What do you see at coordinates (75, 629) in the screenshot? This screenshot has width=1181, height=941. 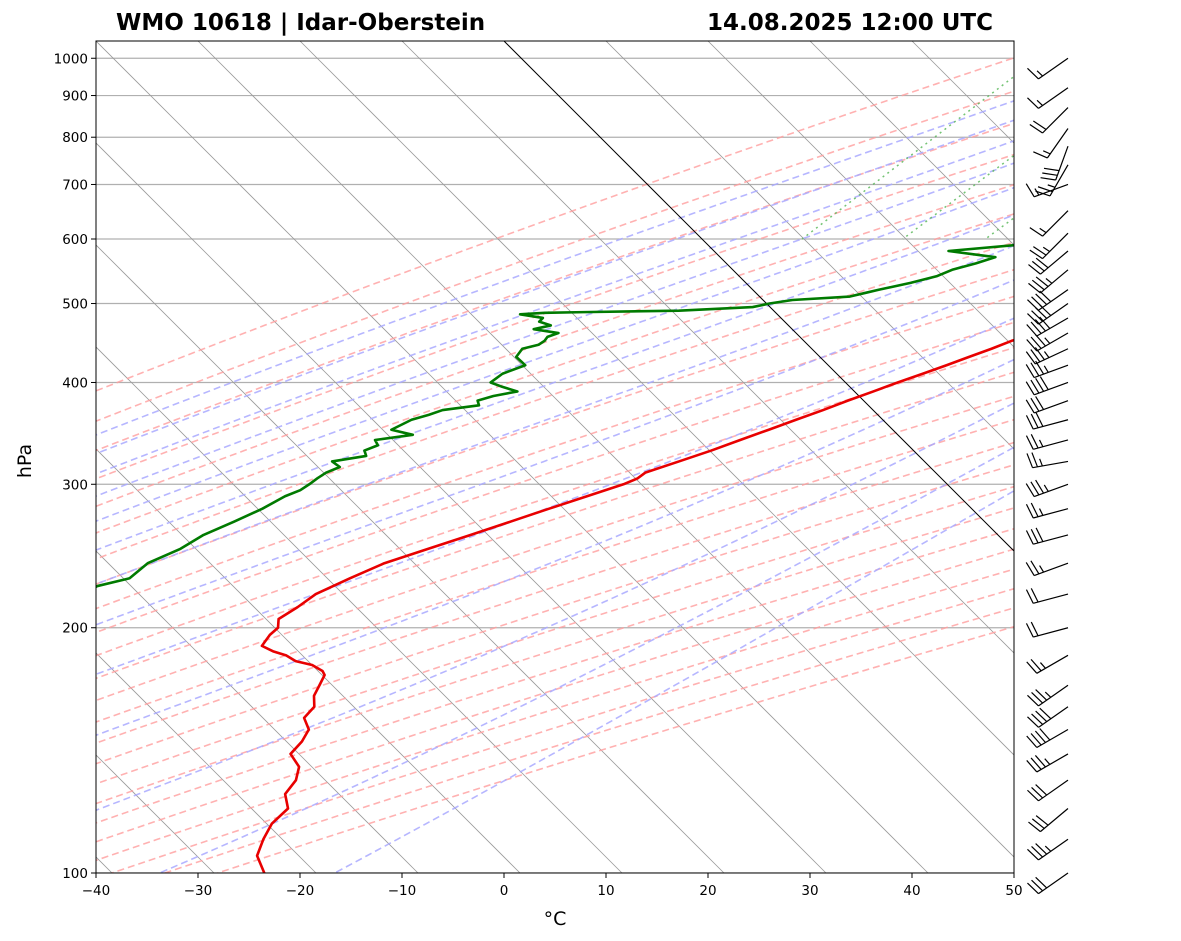 I see `y-tick-label: 200` at bounding box center [75, 629].